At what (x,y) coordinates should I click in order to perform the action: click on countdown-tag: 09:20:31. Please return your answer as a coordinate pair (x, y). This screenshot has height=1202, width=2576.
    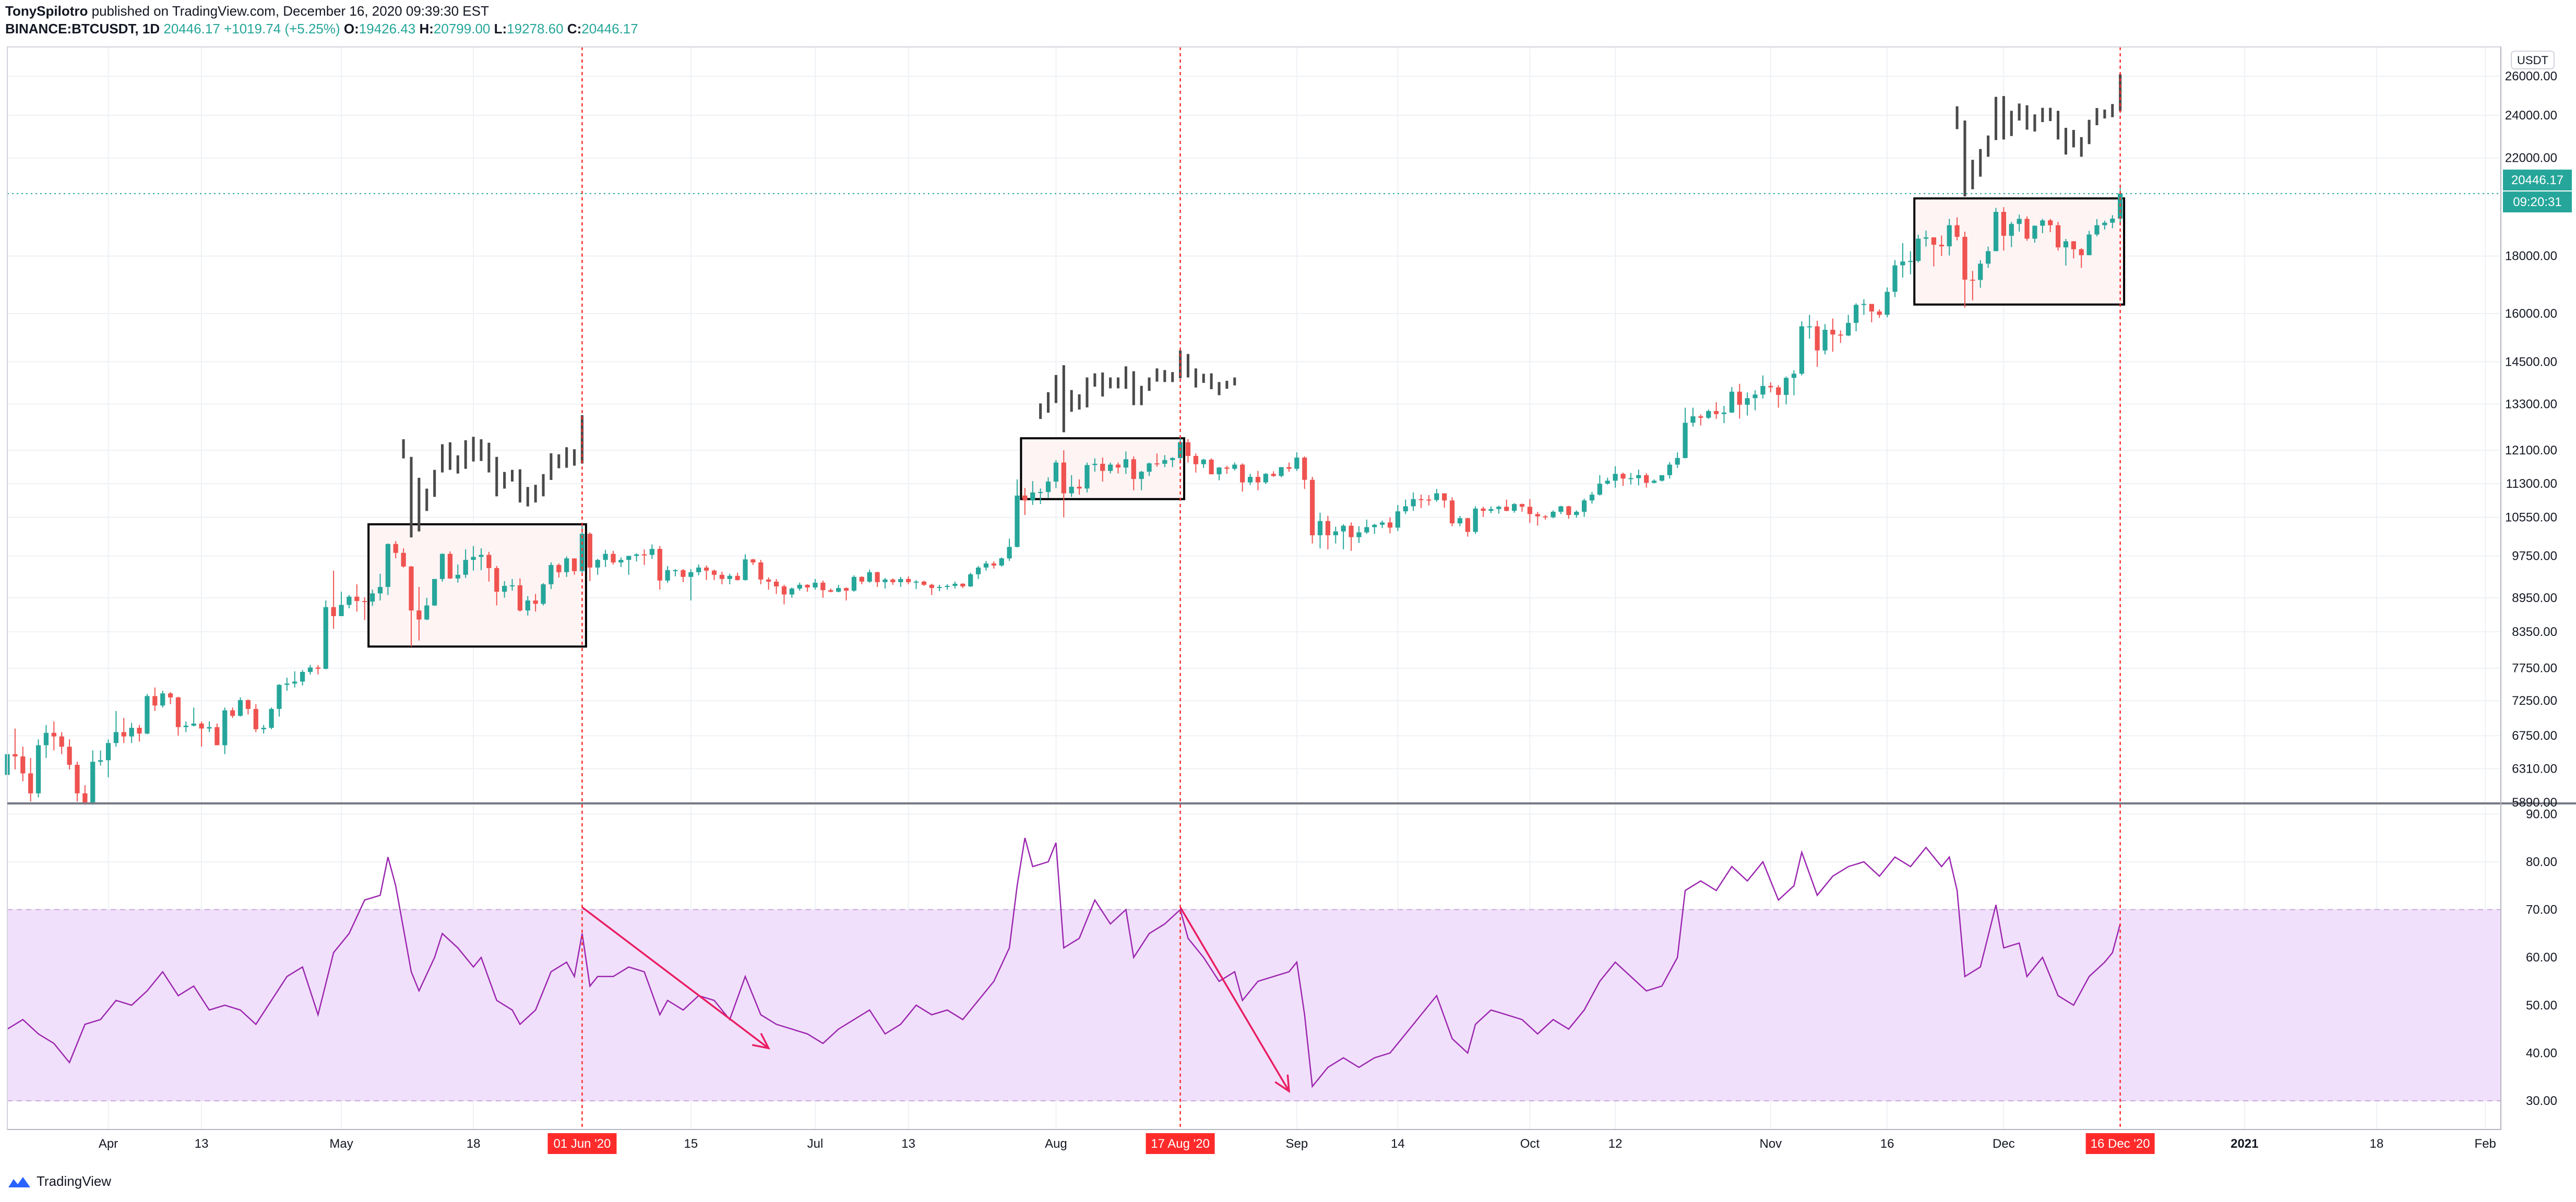
    Looking at the image, I should click on (2537, 202).